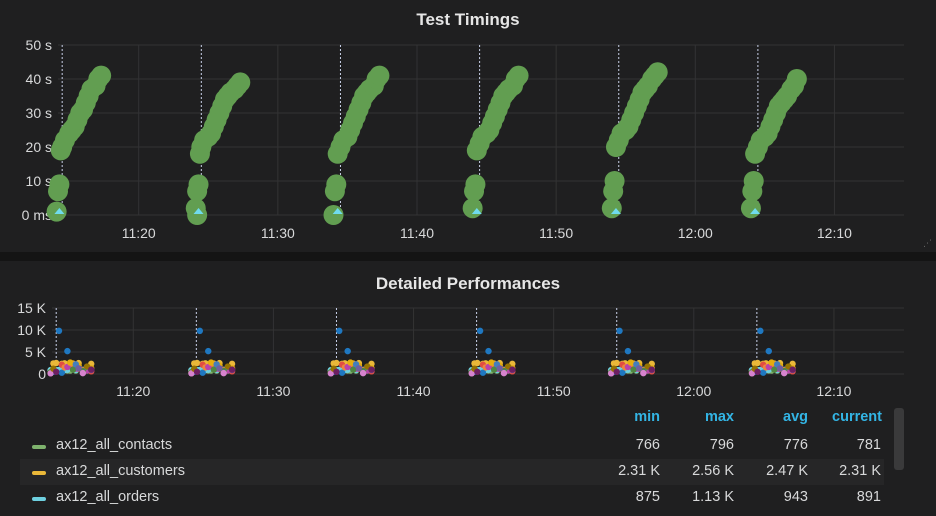  Describe the element at coordinates (647, 417) in the screenshot. I see `legend-header-min: min` at that location.